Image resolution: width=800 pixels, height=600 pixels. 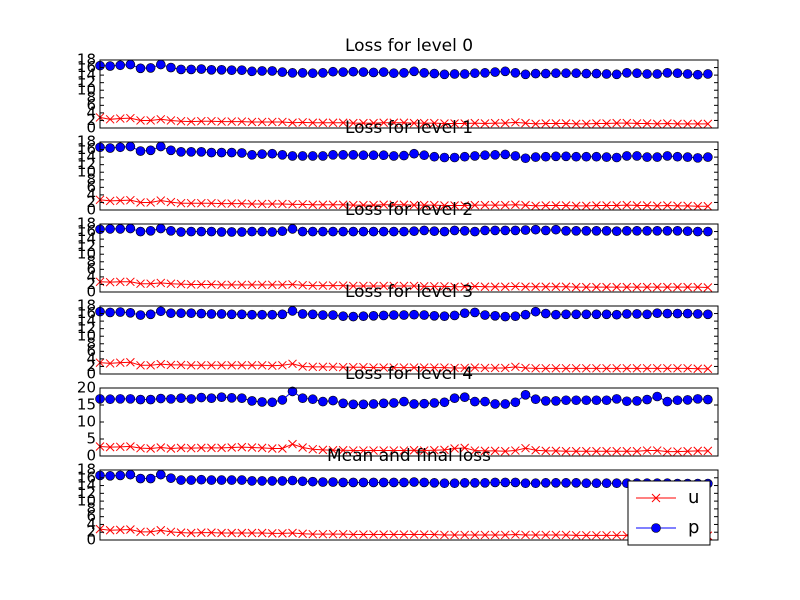 What do you see at coordinates (86, 246) in the screenshot?
I see `y-tick-label: 12` at bounding box center [86, 246].